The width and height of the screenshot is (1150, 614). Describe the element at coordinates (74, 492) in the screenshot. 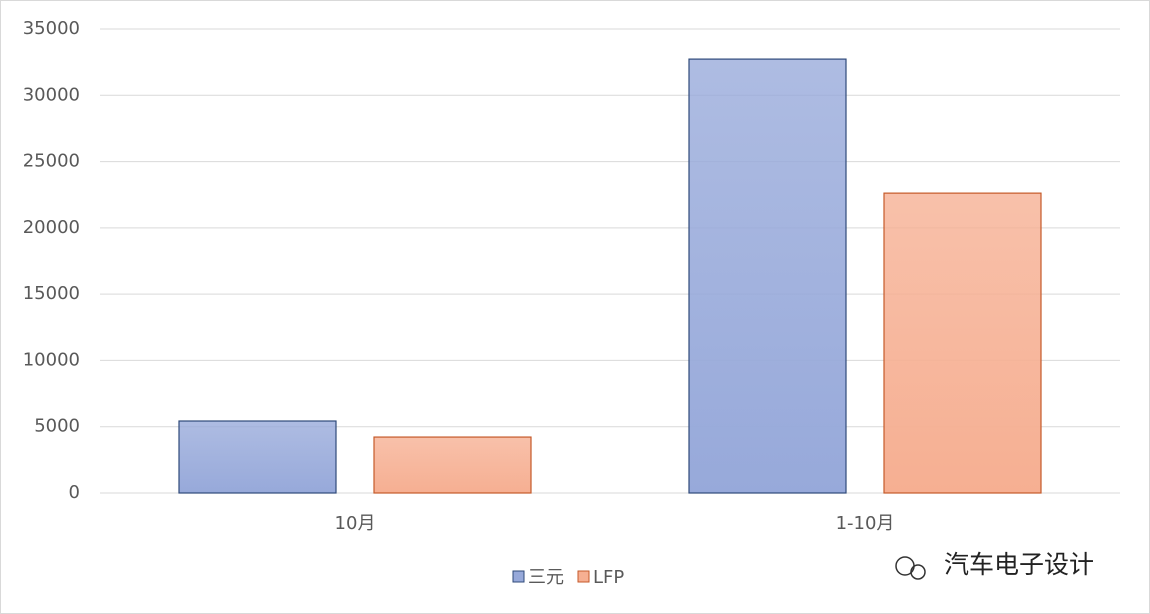

I see `y-tick-label: 0` at that location.